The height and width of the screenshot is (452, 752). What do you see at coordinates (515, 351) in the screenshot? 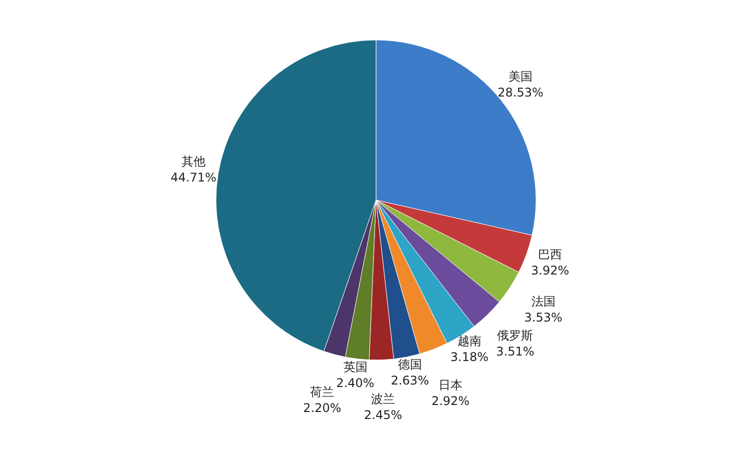
I see `data-label: 3.51%` at bounding box center [515, 351].